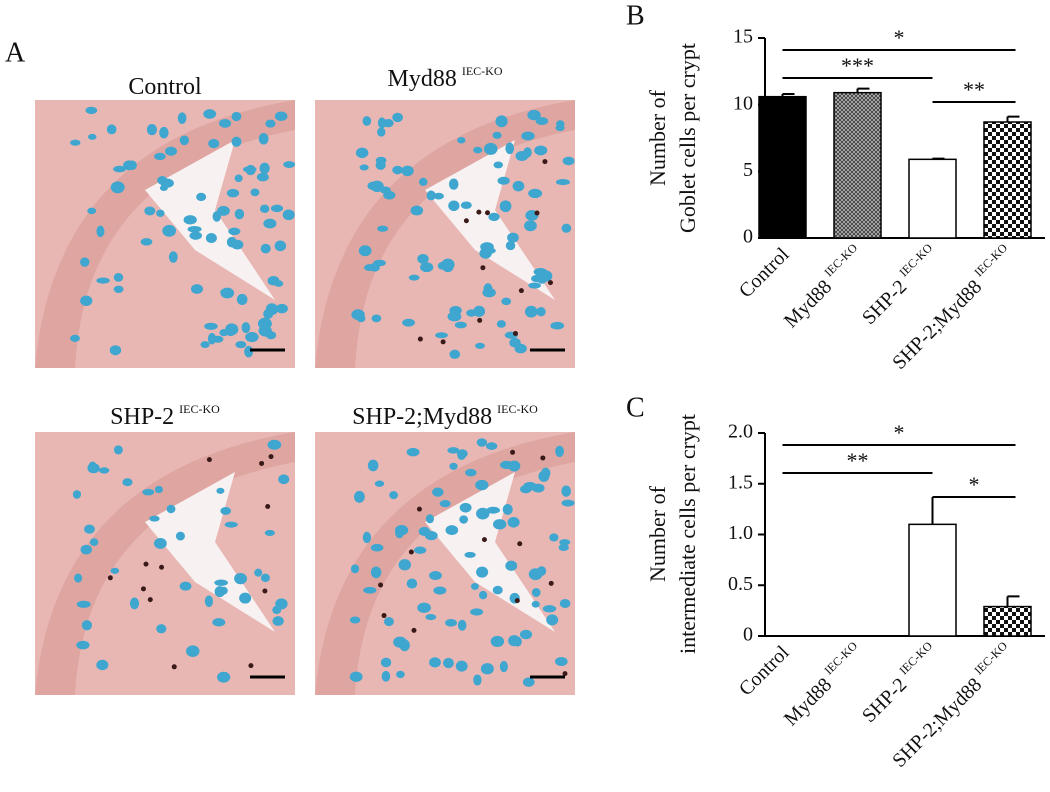 This screenshot has width=1050, height=792. What do you see at coordinates (687, 534) in the screenshot?
I see `y-axis-title: intermediate cells per crypt` at bounding box center [687, 534].